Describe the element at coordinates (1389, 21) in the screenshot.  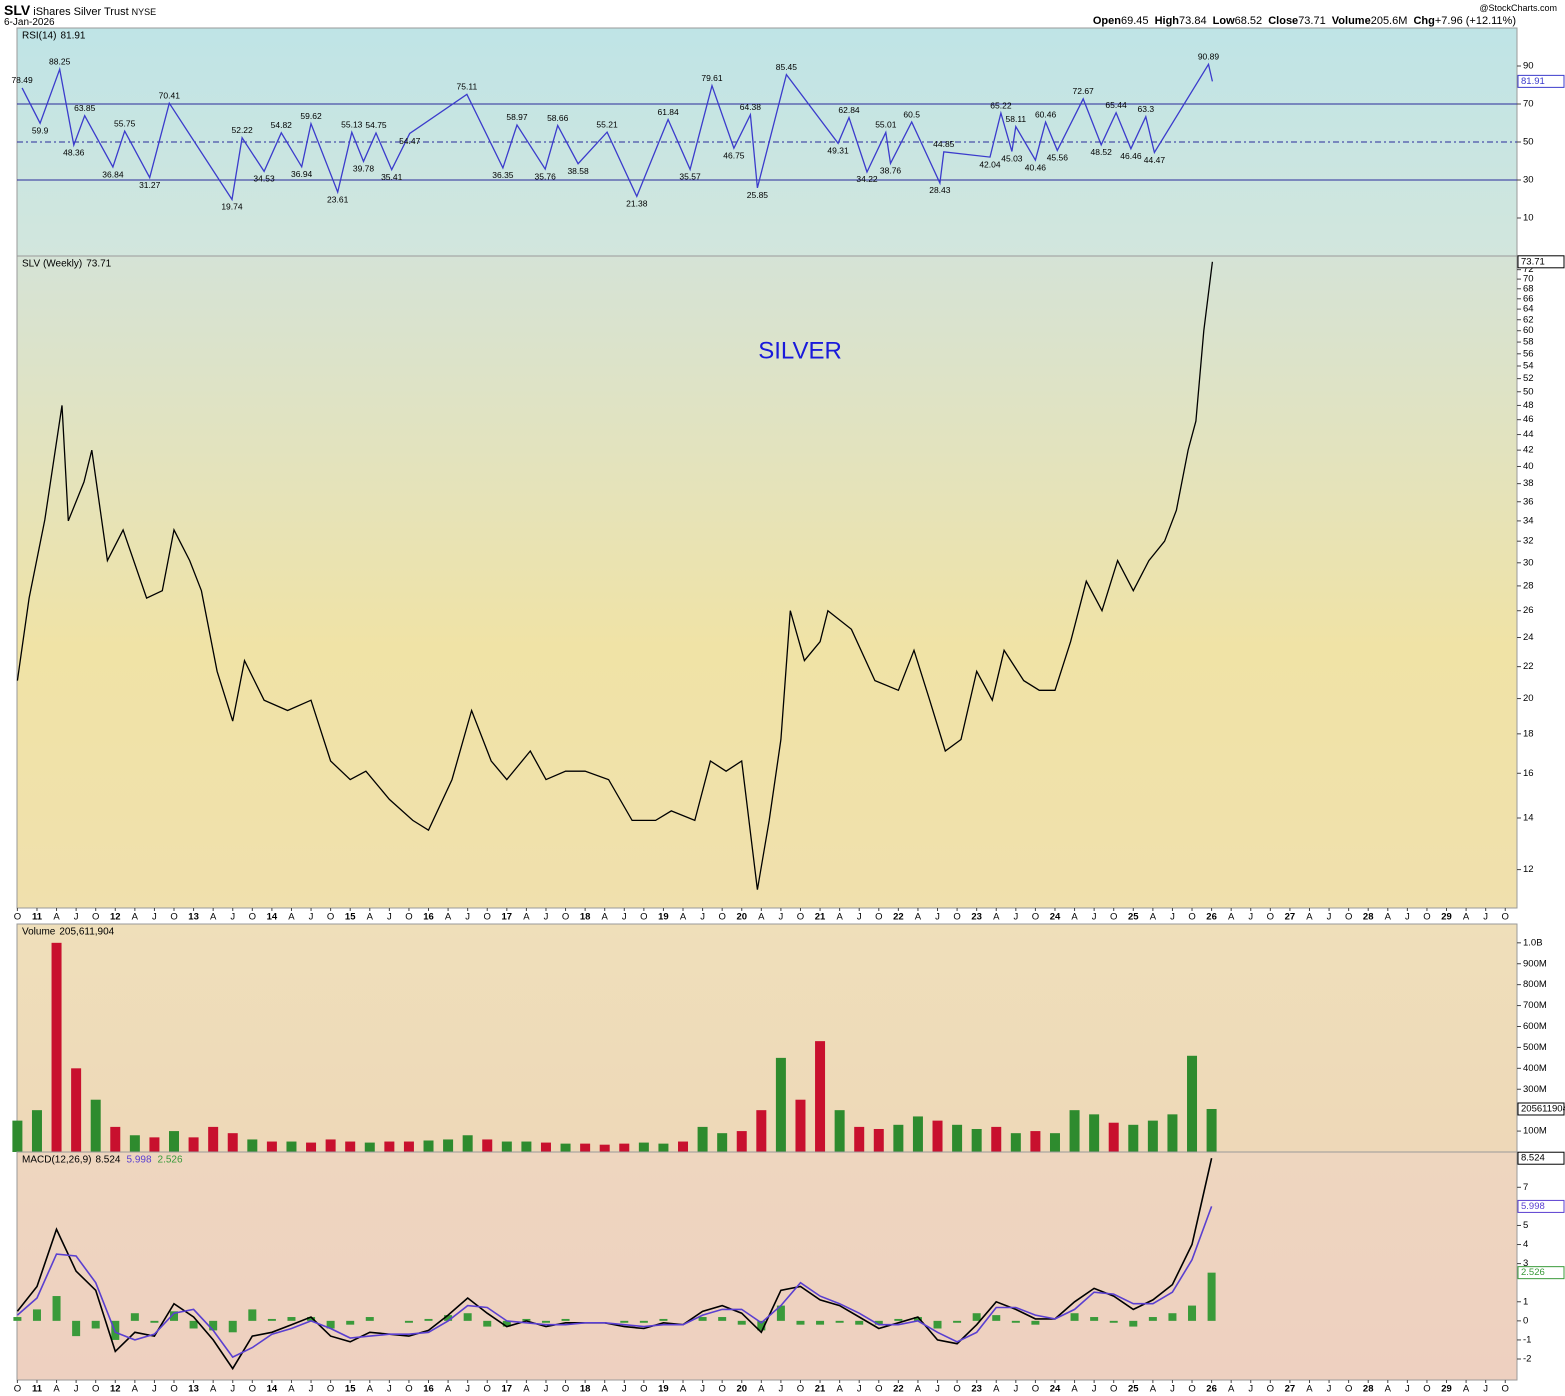
I see `volume: 205.6M` at that location.